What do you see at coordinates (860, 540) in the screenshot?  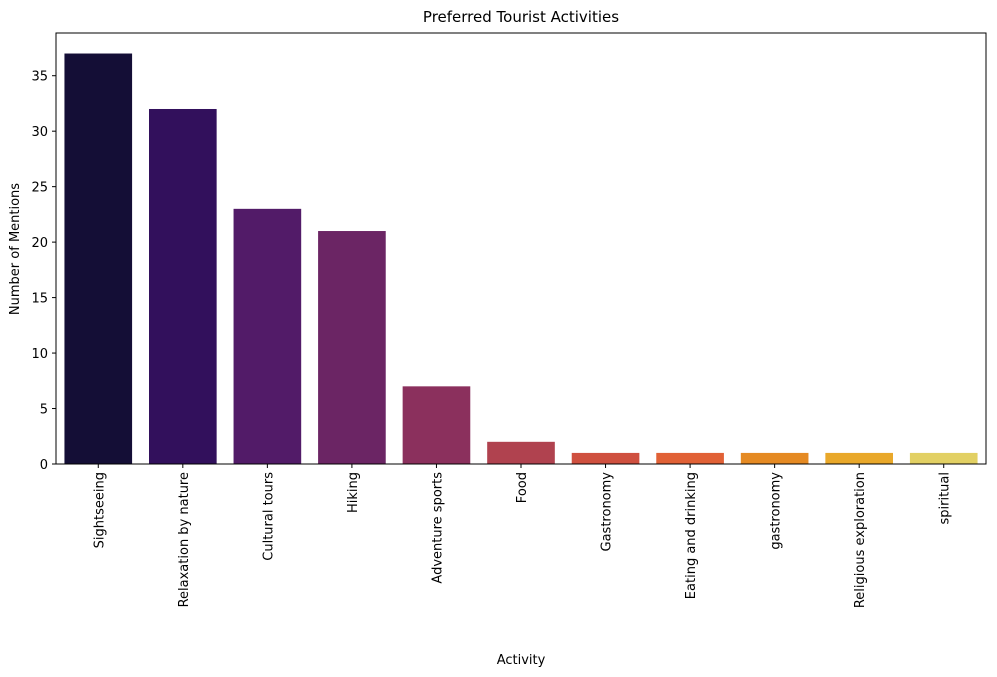 I see `x-tick-label: Religious exploration` at bounding box center [860, 540].